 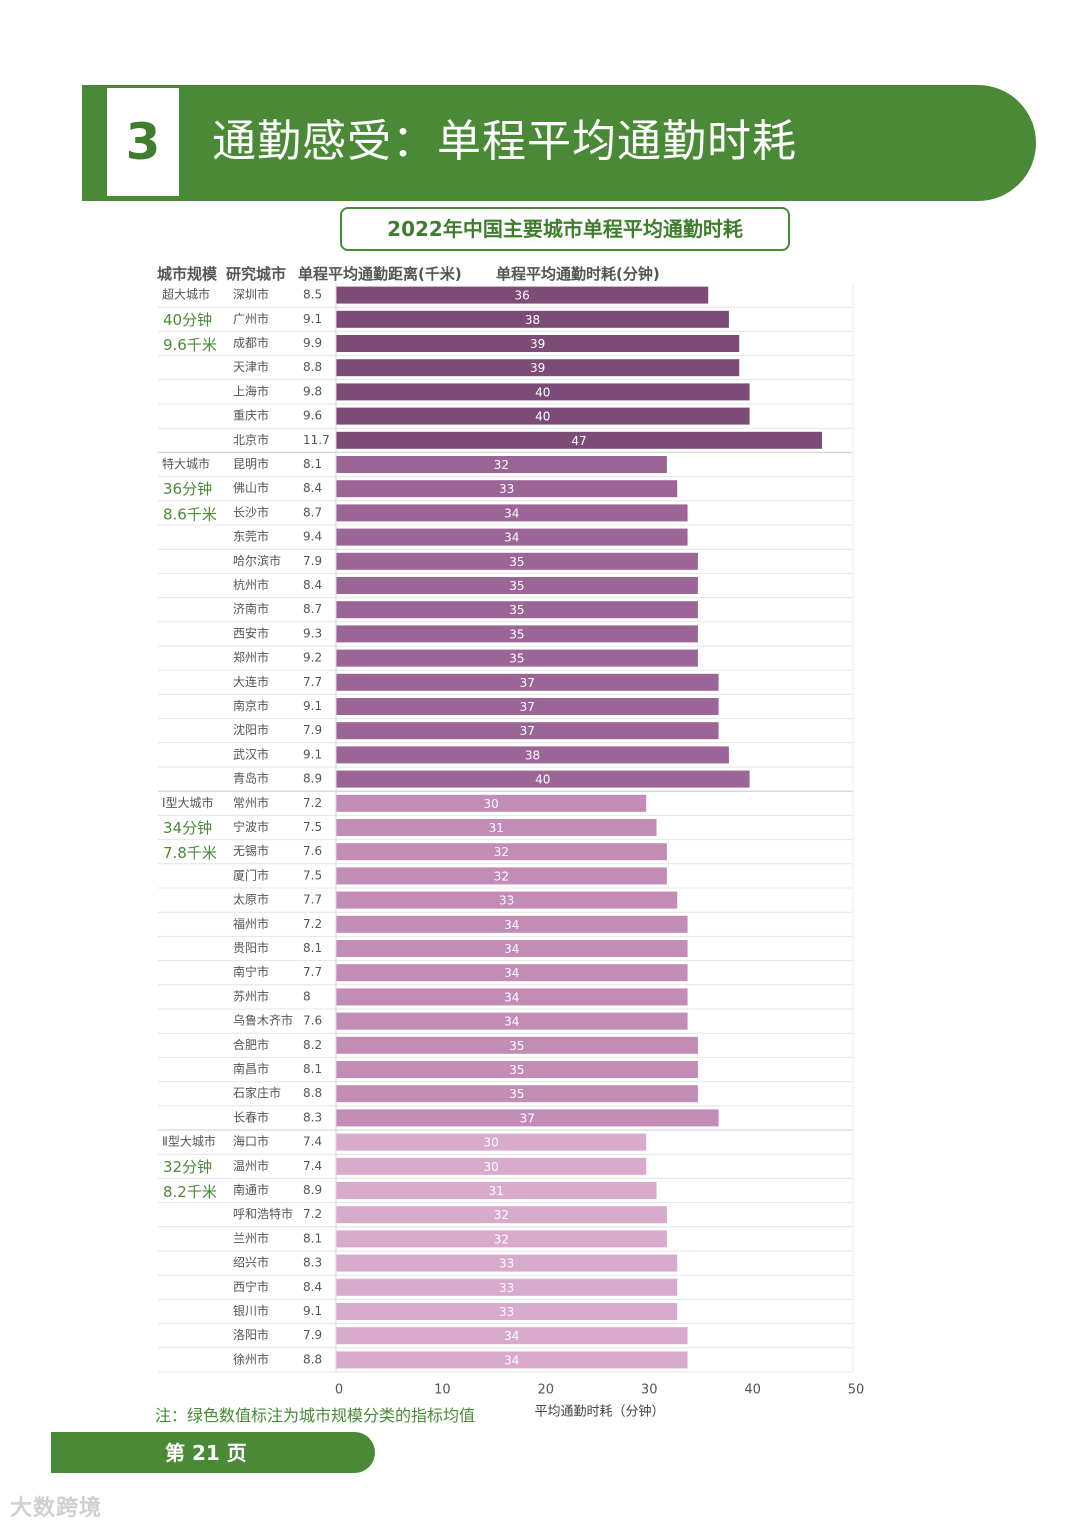 I want to click on city-label: 南昌市, so click(x=251, y=1068).